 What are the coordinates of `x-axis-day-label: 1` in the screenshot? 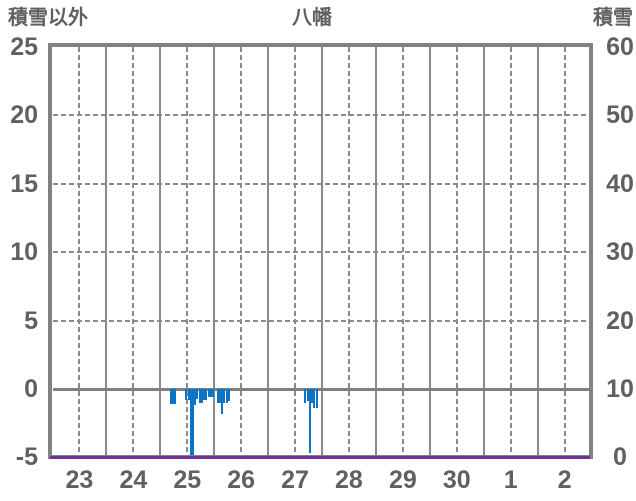 It's located at (510, 480).